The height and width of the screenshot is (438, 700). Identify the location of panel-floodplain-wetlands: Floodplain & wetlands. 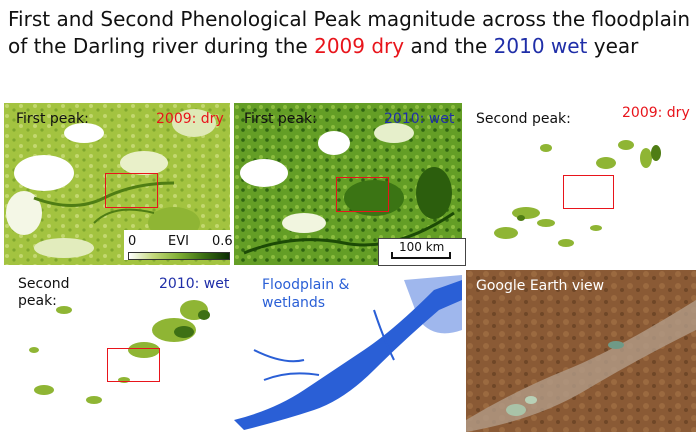
(348, 351).